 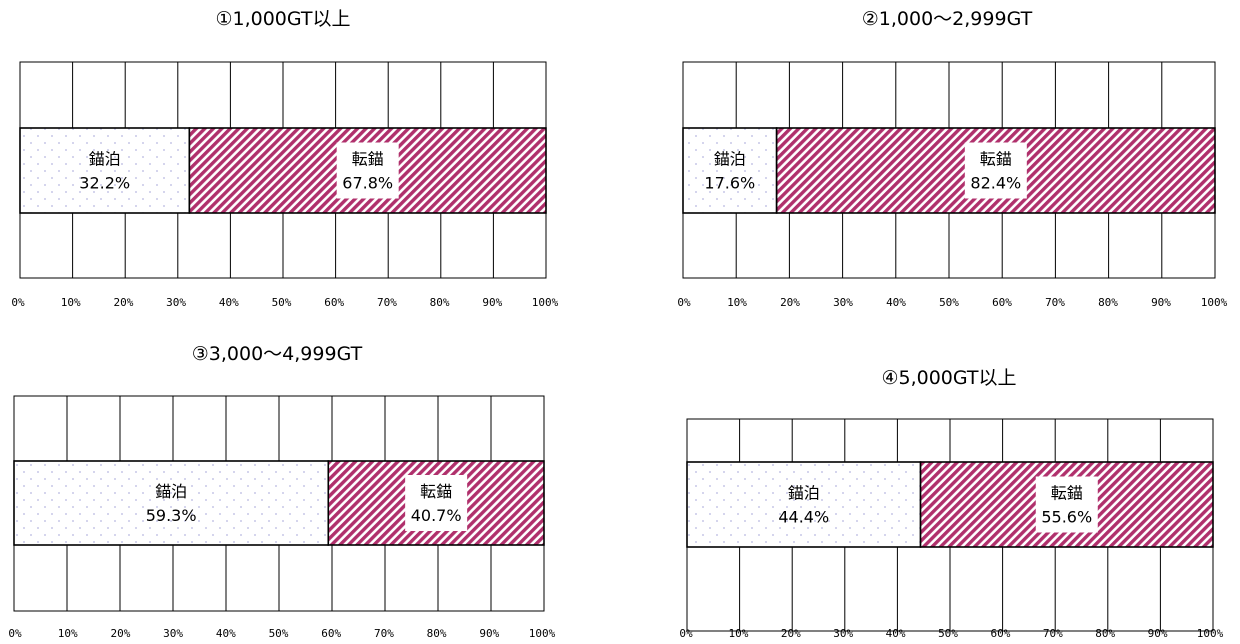 What do you see at coordinates (171, 515) in the screenshot?
I see `data-label: 59.3%` at bounding box center [171, 515].